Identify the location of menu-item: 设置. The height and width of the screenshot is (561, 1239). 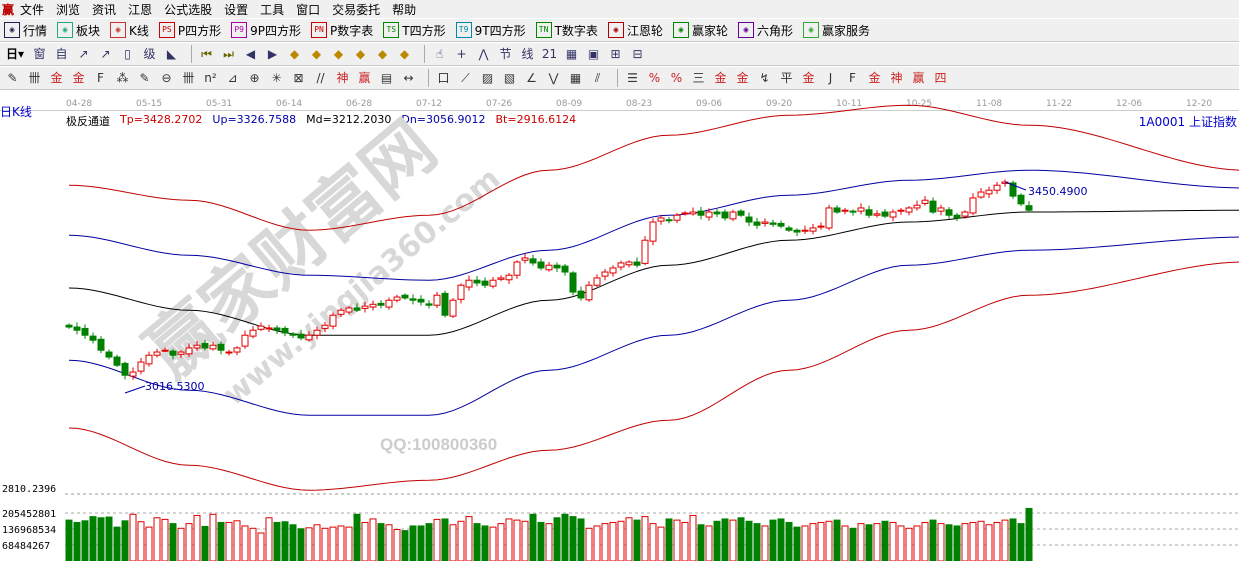
(236, 9).